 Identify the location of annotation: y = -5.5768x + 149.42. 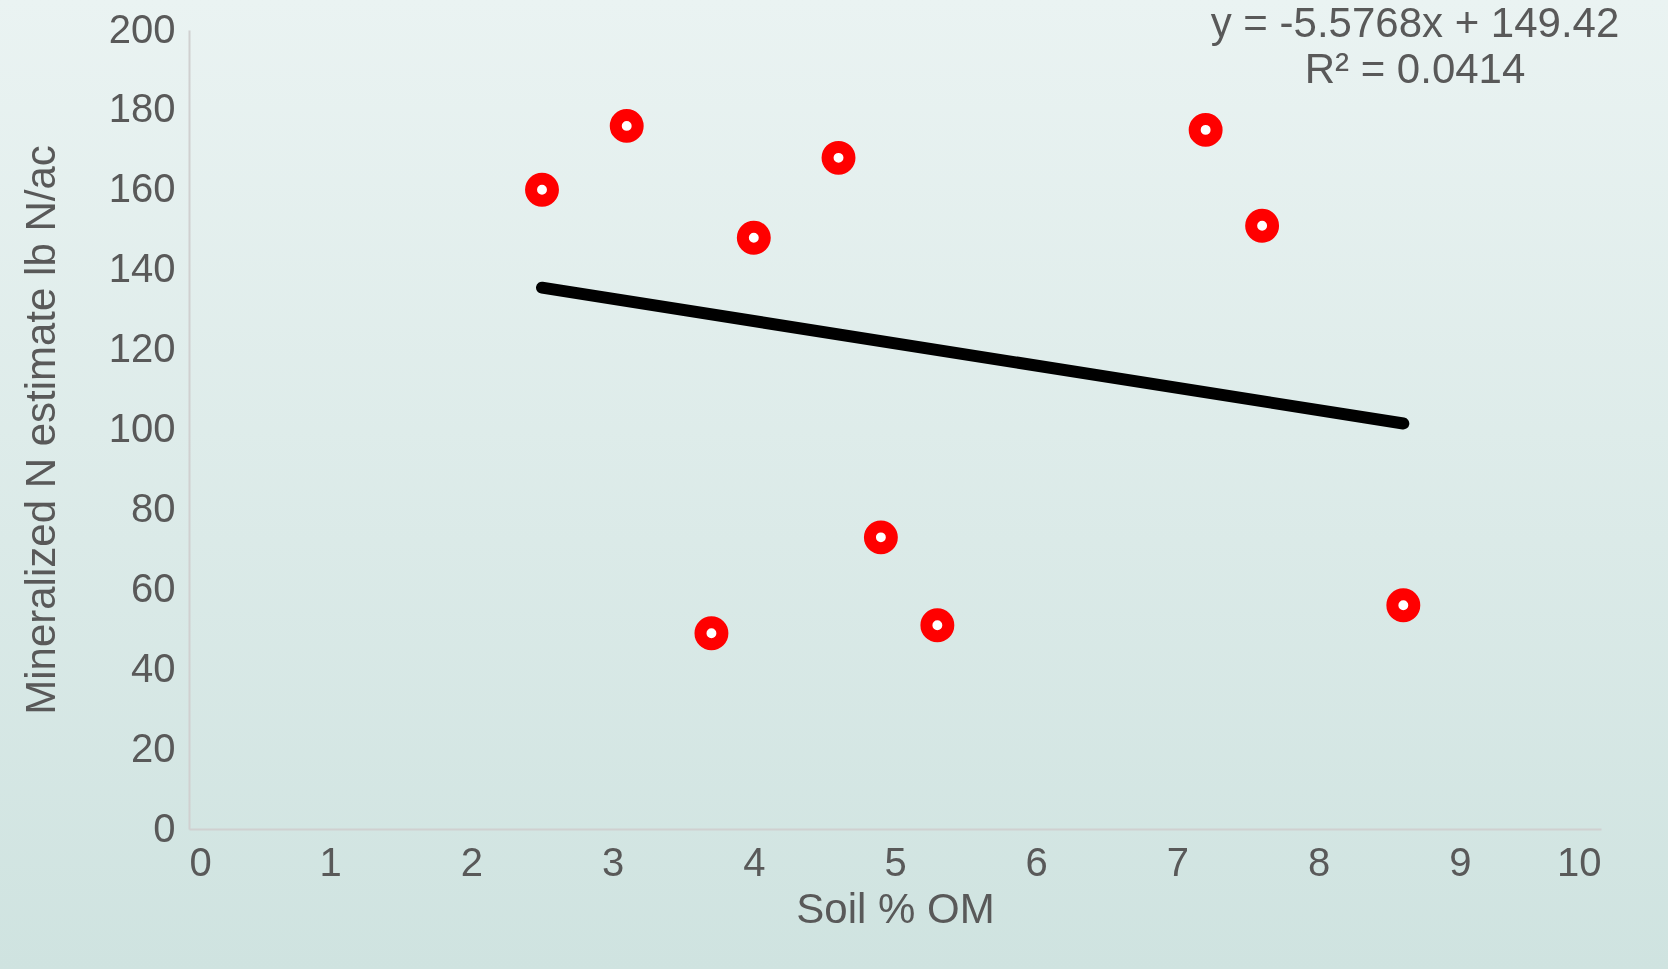
(1415, 23).